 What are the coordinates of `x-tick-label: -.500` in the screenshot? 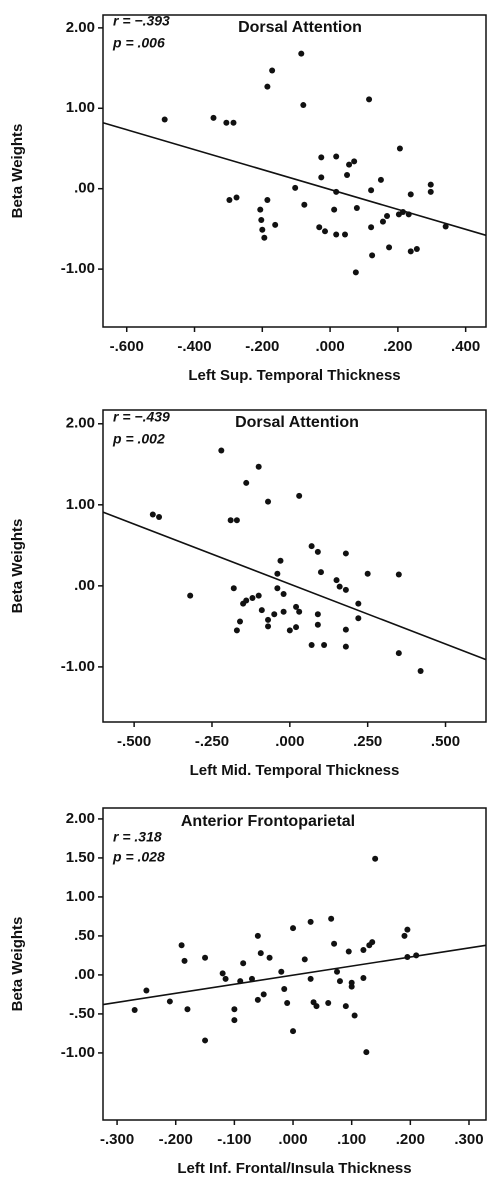 It's located at (134, 741).